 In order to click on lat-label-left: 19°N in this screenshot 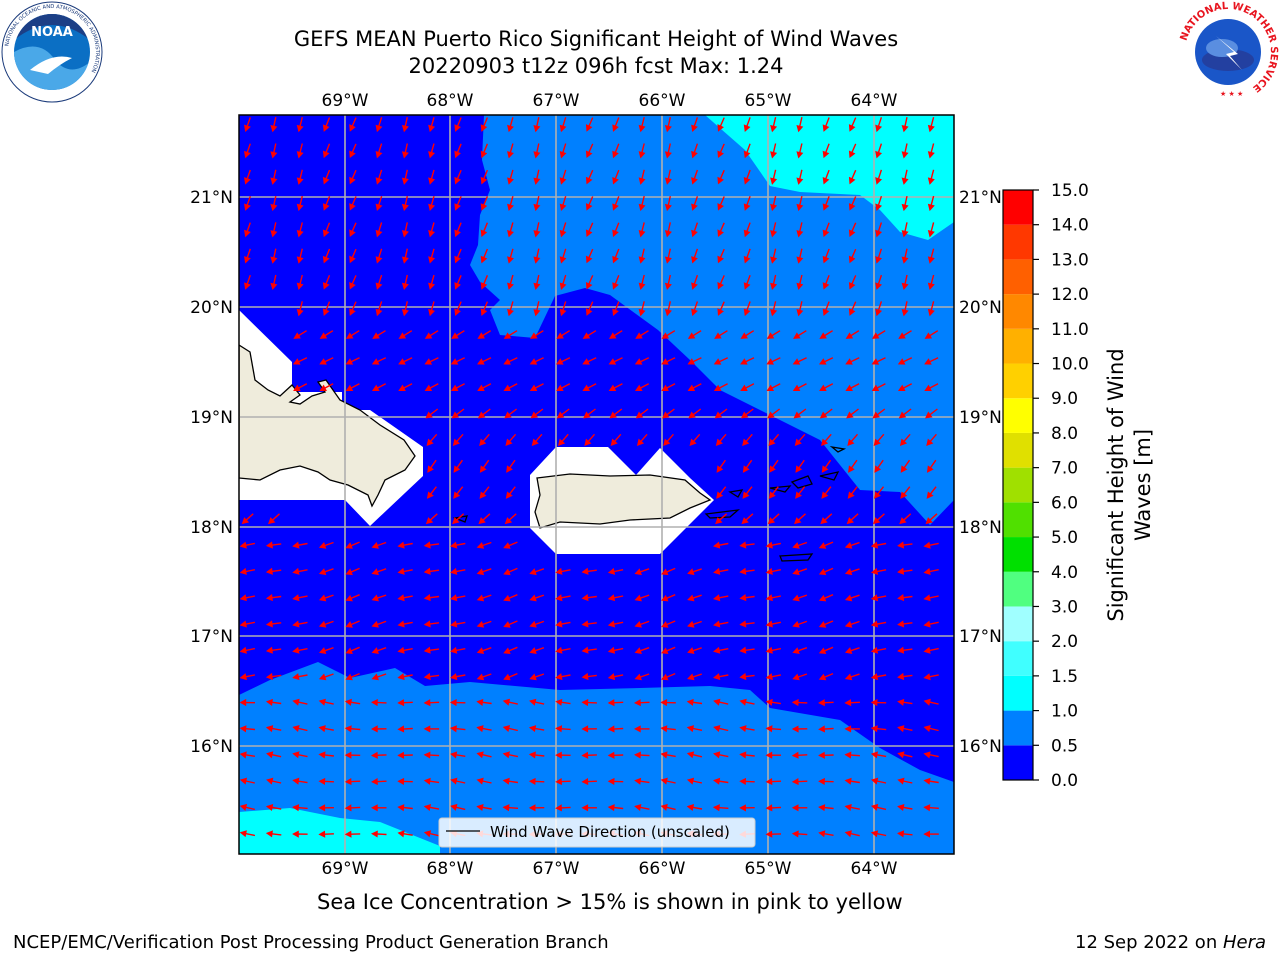, I will do `click(211, 418)`.